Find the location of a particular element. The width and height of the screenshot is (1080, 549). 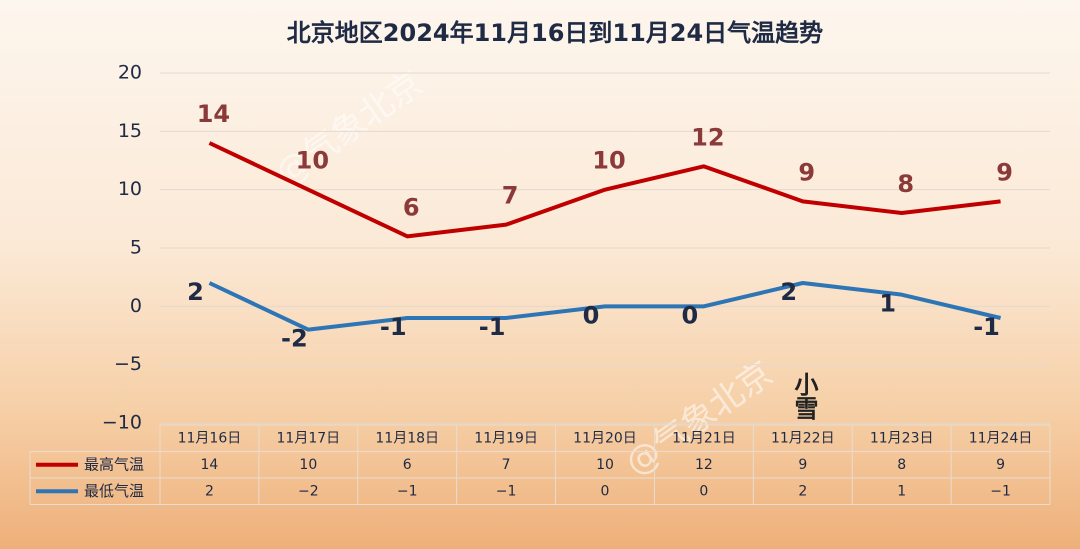

legend-label: 最高气温 is located at coordinates (114, 464).